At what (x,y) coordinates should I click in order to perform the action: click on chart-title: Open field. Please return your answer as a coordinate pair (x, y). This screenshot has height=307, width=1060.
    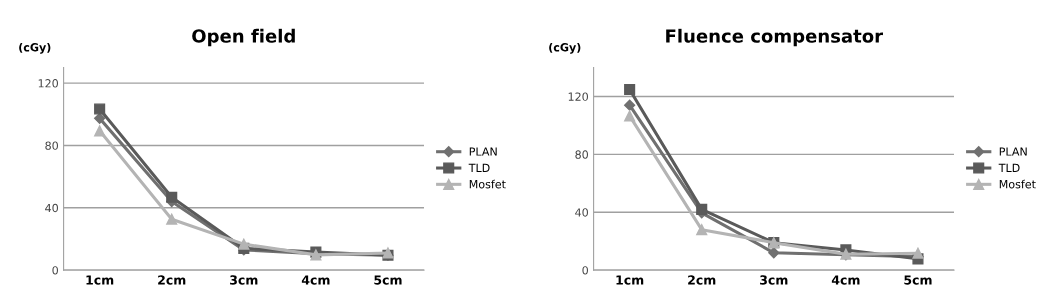
    Looking at the image, I should click on (243, 37).